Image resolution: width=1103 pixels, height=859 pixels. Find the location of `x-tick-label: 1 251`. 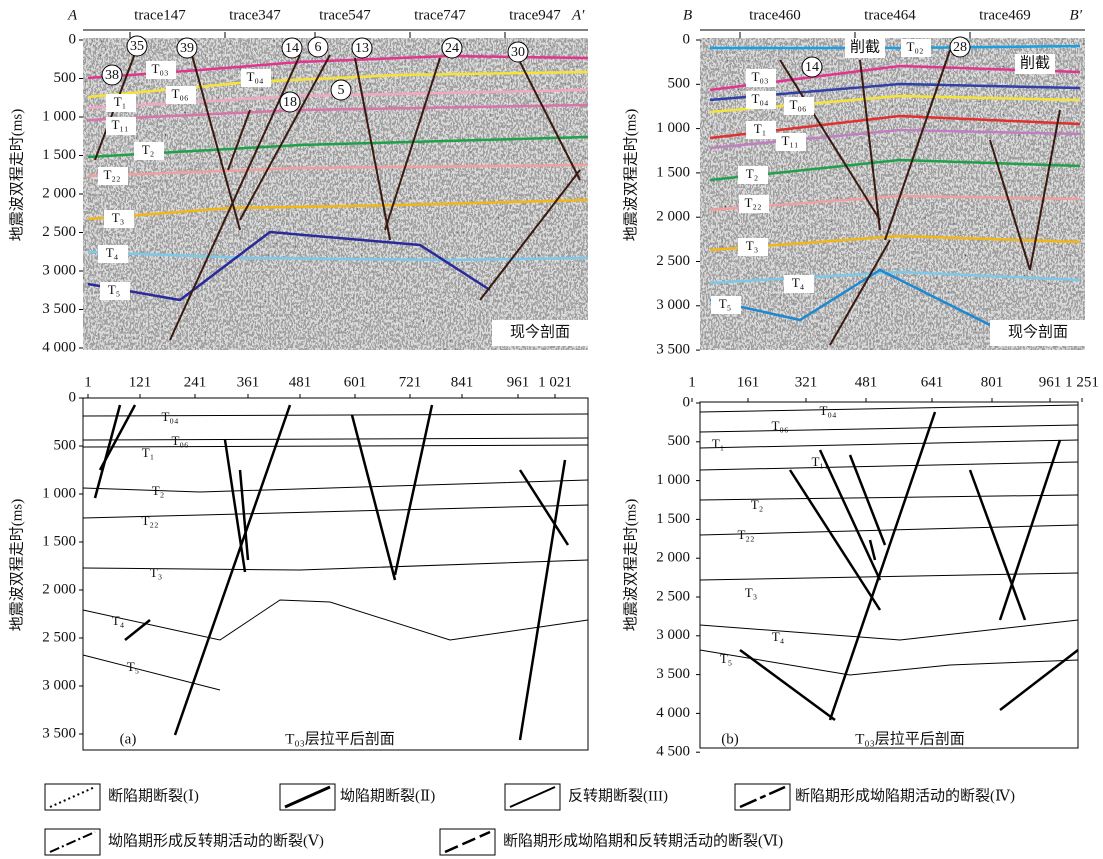

x-tick-label: 1 251 is located at coordinates (1082, 382).